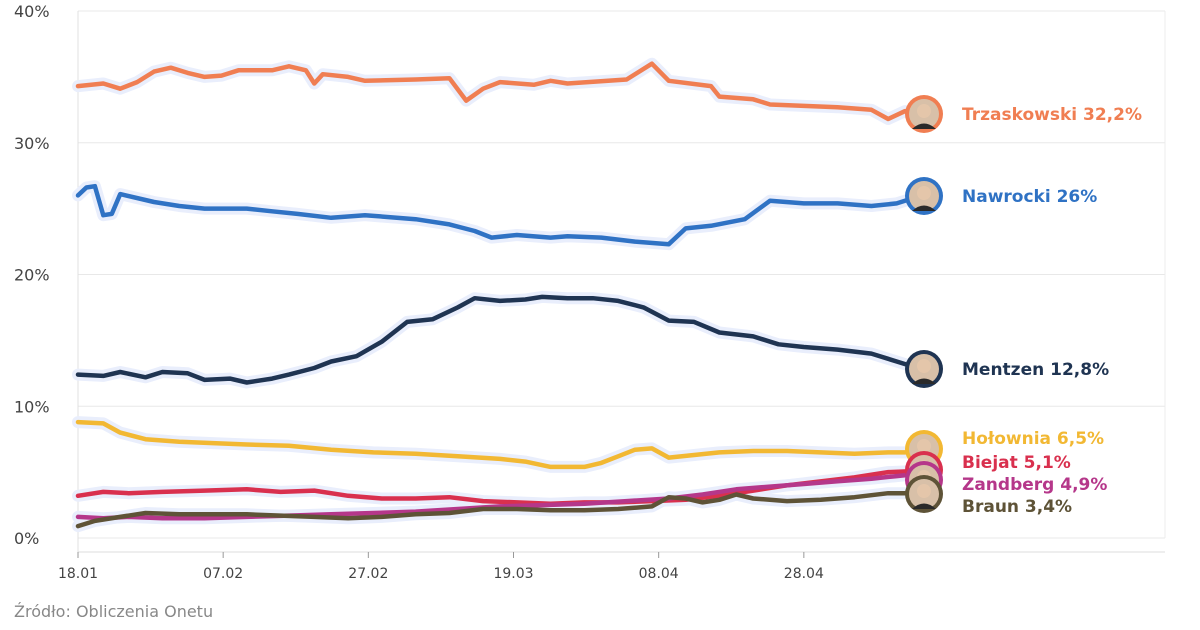  I want to click on portrait-mentzen-icon, so click(924, 369).